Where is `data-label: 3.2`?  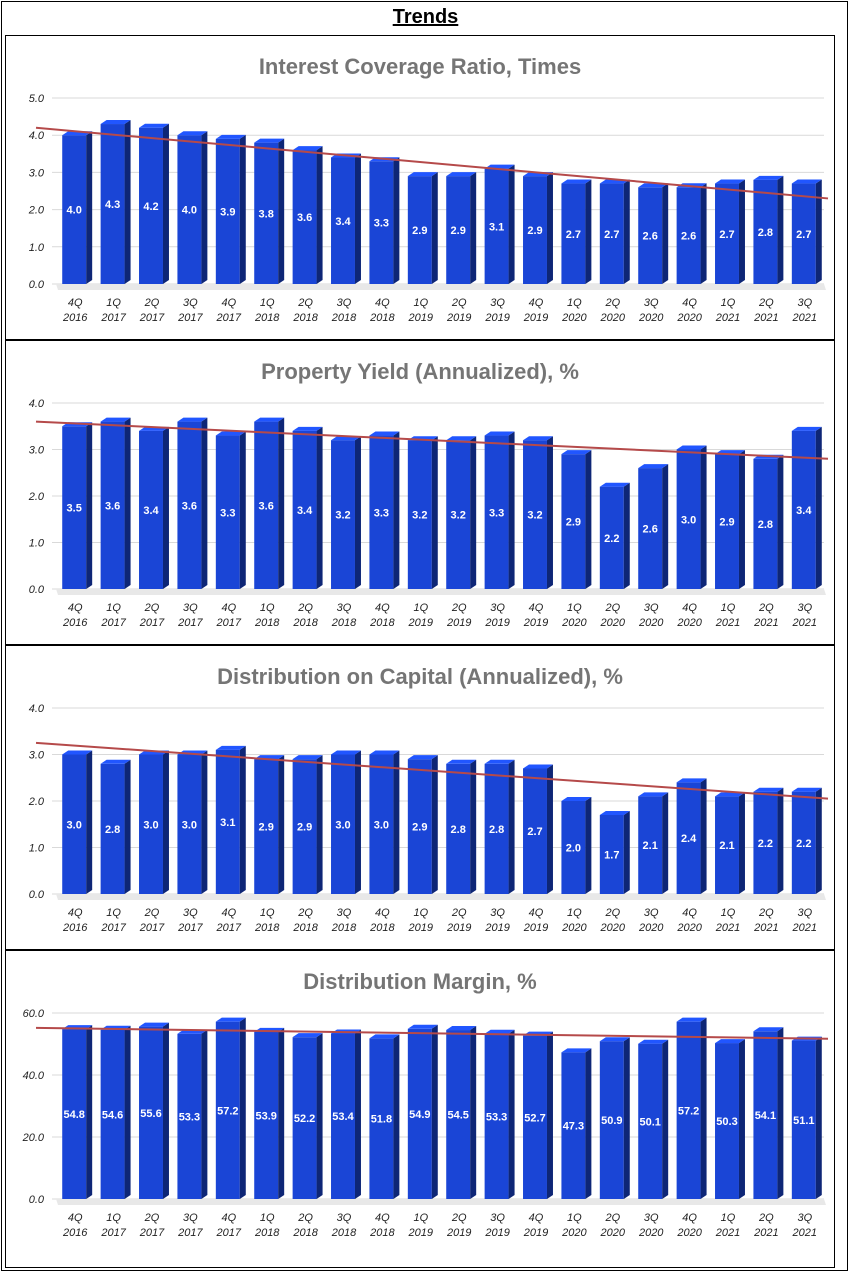
data-label: 3.2 is located at coordinates (534, 516).